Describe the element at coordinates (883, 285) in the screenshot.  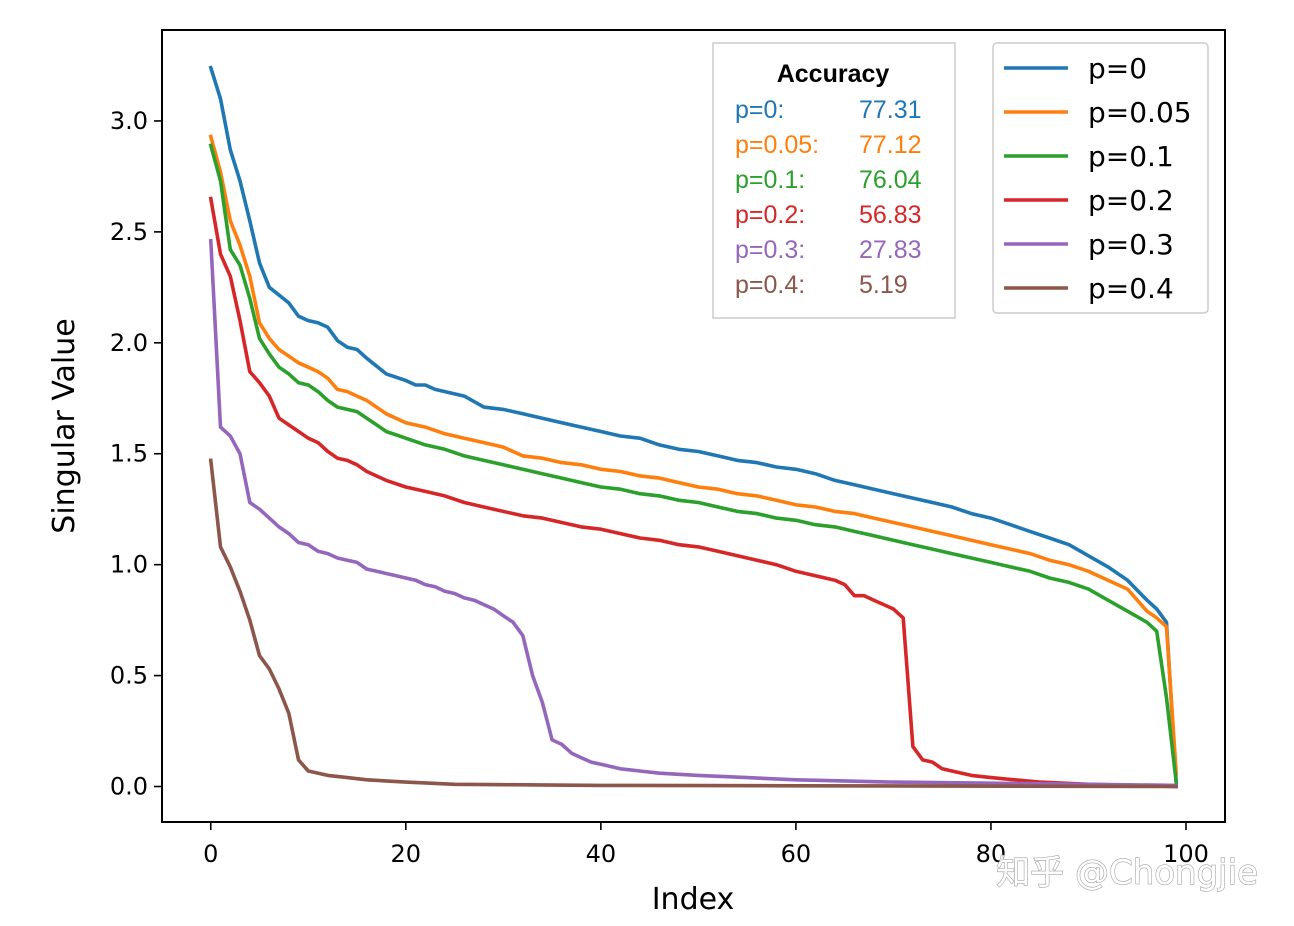
I see `accuracy-row-value: 5.19` at that location.